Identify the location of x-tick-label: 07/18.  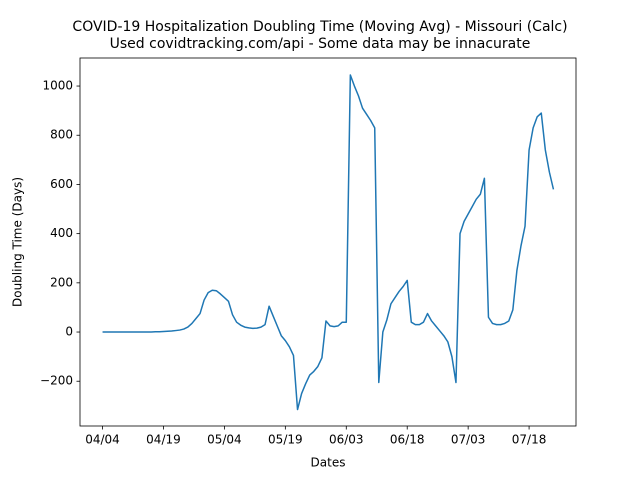
(529, 440).